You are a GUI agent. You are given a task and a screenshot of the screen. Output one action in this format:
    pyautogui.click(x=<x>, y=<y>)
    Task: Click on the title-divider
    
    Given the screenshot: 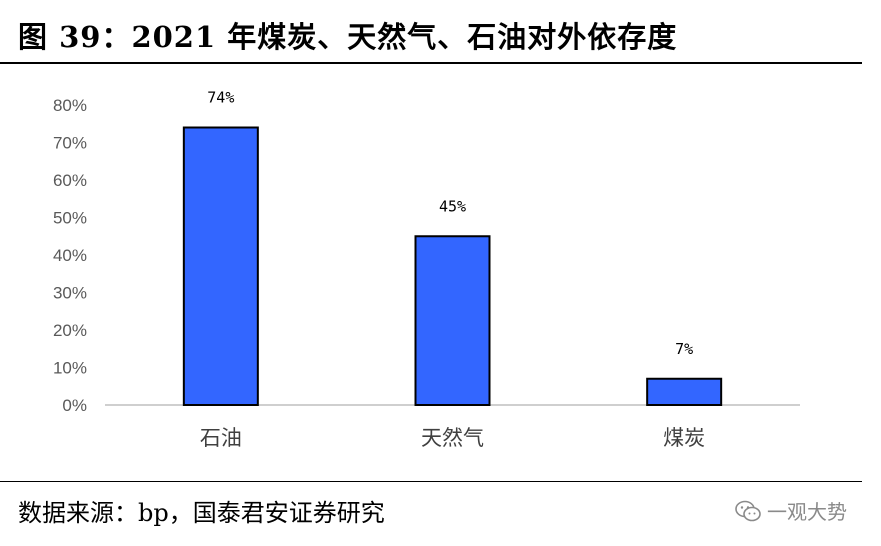 What is the action you would take?
    pyautogui.click(x=431, y=63)
    